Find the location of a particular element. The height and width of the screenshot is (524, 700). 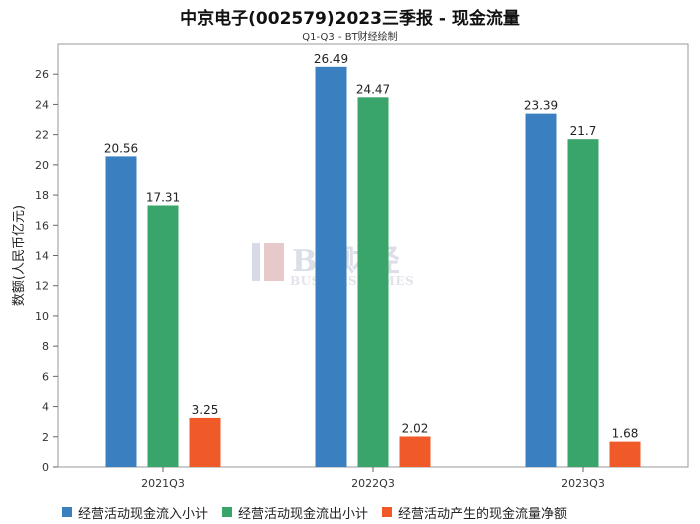

legend-label: 经营活动现金流出小计 is located at coordinates (303, 514).